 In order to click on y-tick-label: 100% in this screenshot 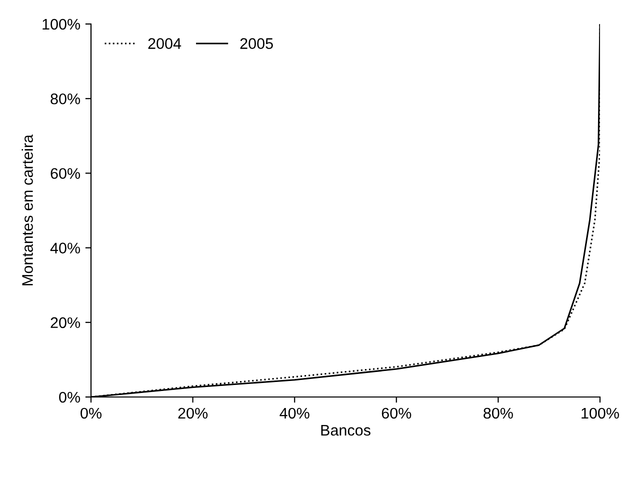, I will do `click(61, 24)`.